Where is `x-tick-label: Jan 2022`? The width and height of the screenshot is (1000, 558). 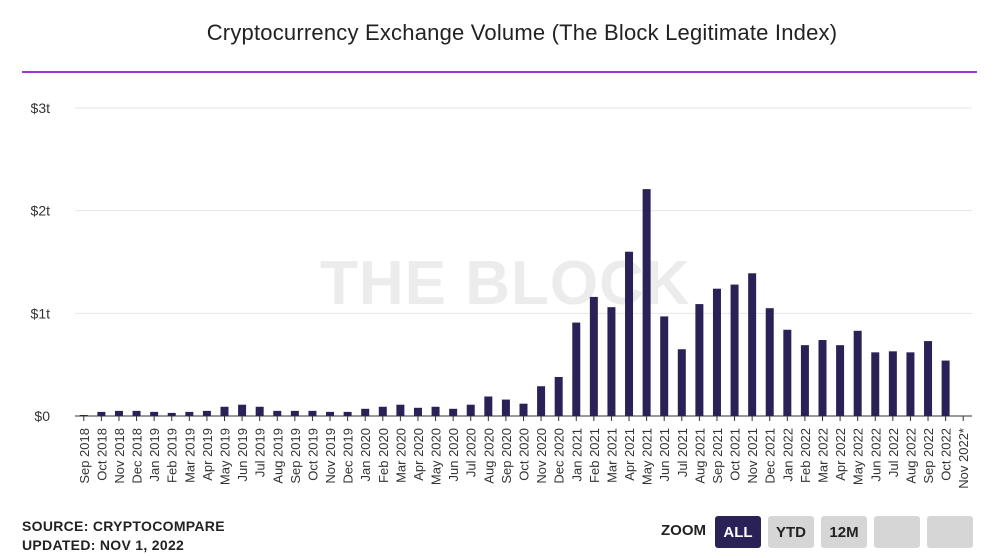
x-tick-label: Jan 2022 is located at coordinates (787, 455).